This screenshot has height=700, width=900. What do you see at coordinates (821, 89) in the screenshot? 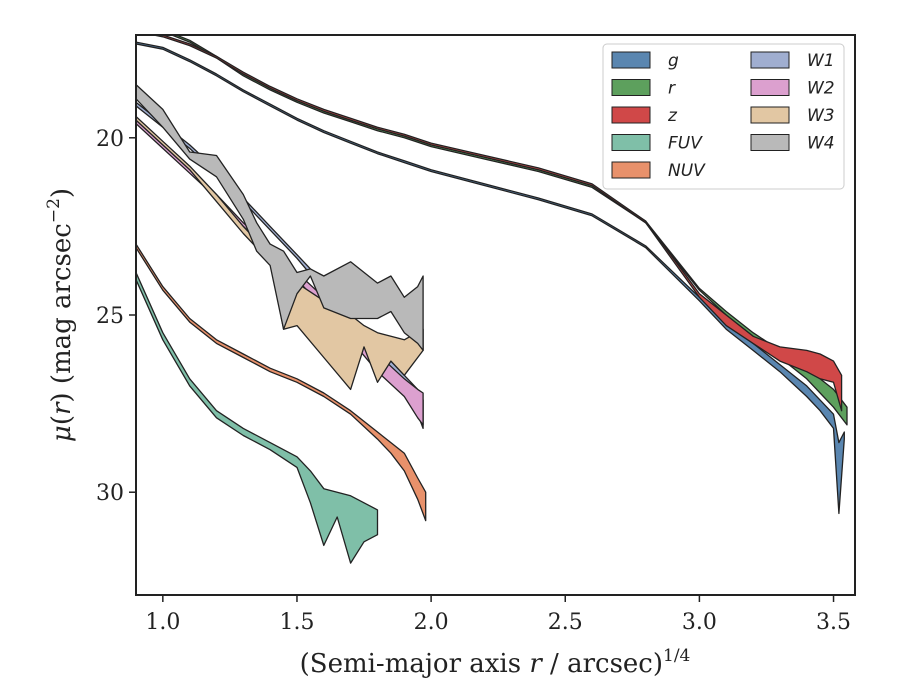
I see `legend-label-w2: W2` at bounding box center [821, 89].